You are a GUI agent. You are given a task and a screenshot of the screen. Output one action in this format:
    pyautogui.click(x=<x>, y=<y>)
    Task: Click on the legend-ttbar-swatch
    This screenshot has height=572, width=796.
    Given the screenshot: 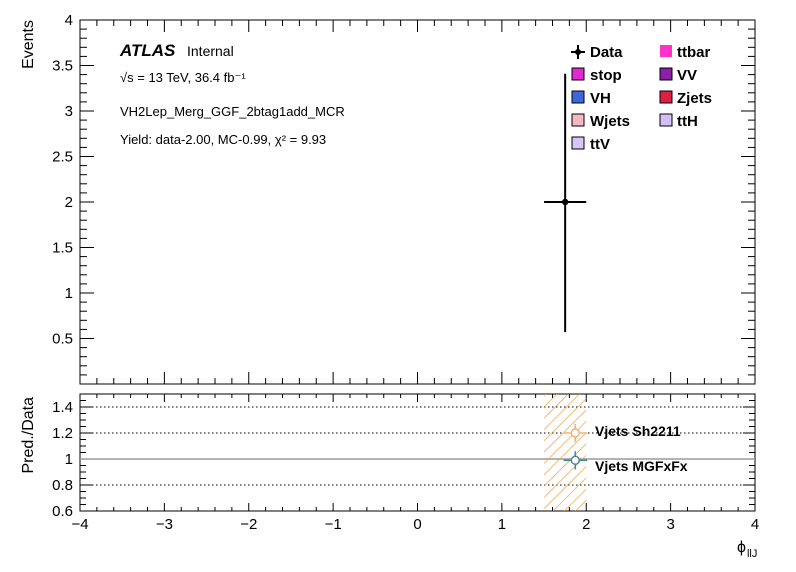 What is the action you would take?
    pyautogui.click(x=666, y=51)
    